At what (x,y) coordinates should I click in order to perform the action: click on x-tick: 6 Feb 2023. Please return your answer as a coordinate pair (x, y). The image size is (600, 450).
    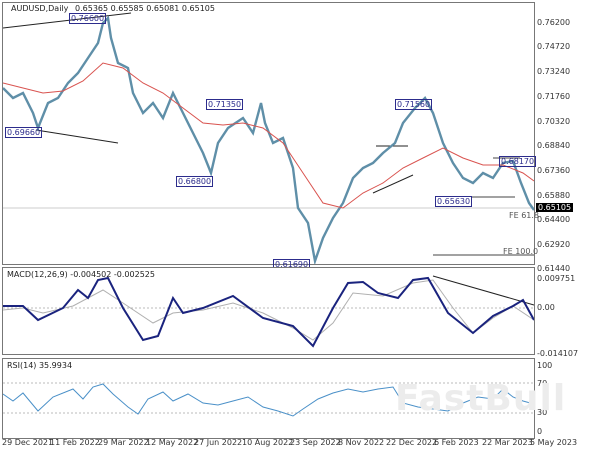
    Looking at the image, I should click on (456, 442).